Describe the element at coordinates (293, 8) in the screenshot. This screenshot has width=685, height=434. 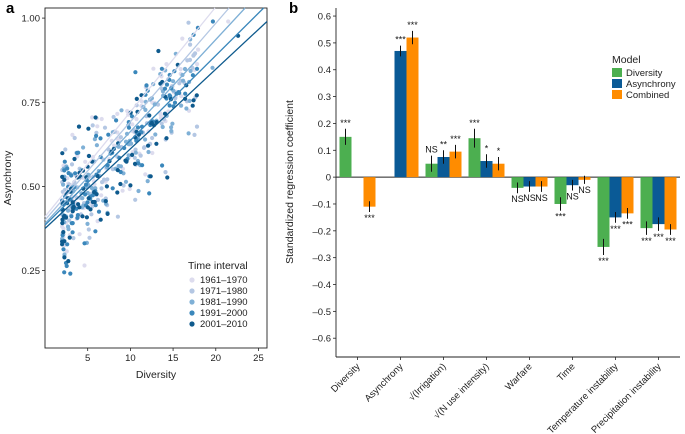
I see `panel-b-label: b` at that location.